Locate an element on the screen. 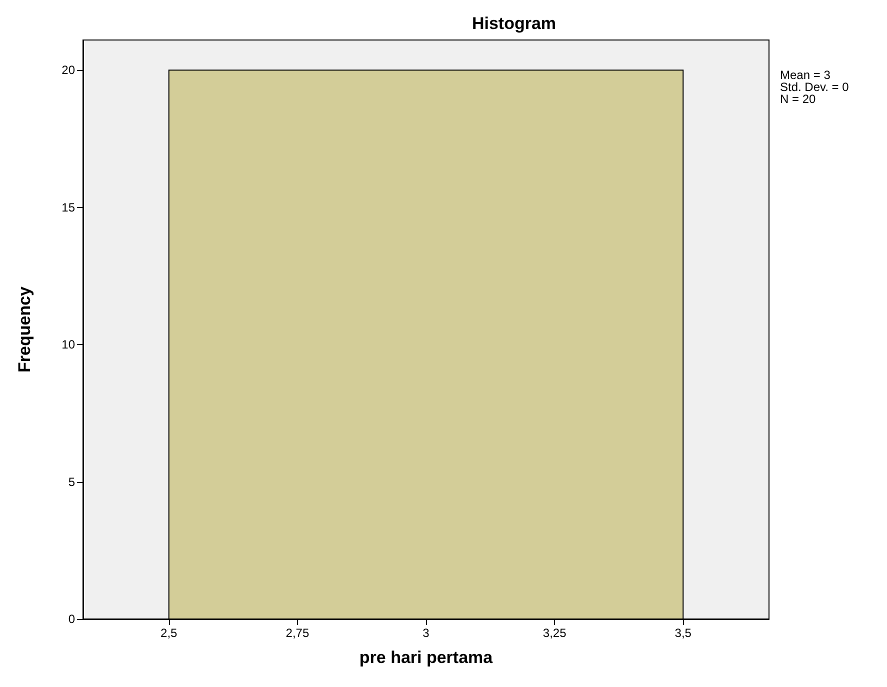 Image resolution: width=887 pixels, height=687 pixels. x-tick-label: 3 is located at coordinates (426, 633).